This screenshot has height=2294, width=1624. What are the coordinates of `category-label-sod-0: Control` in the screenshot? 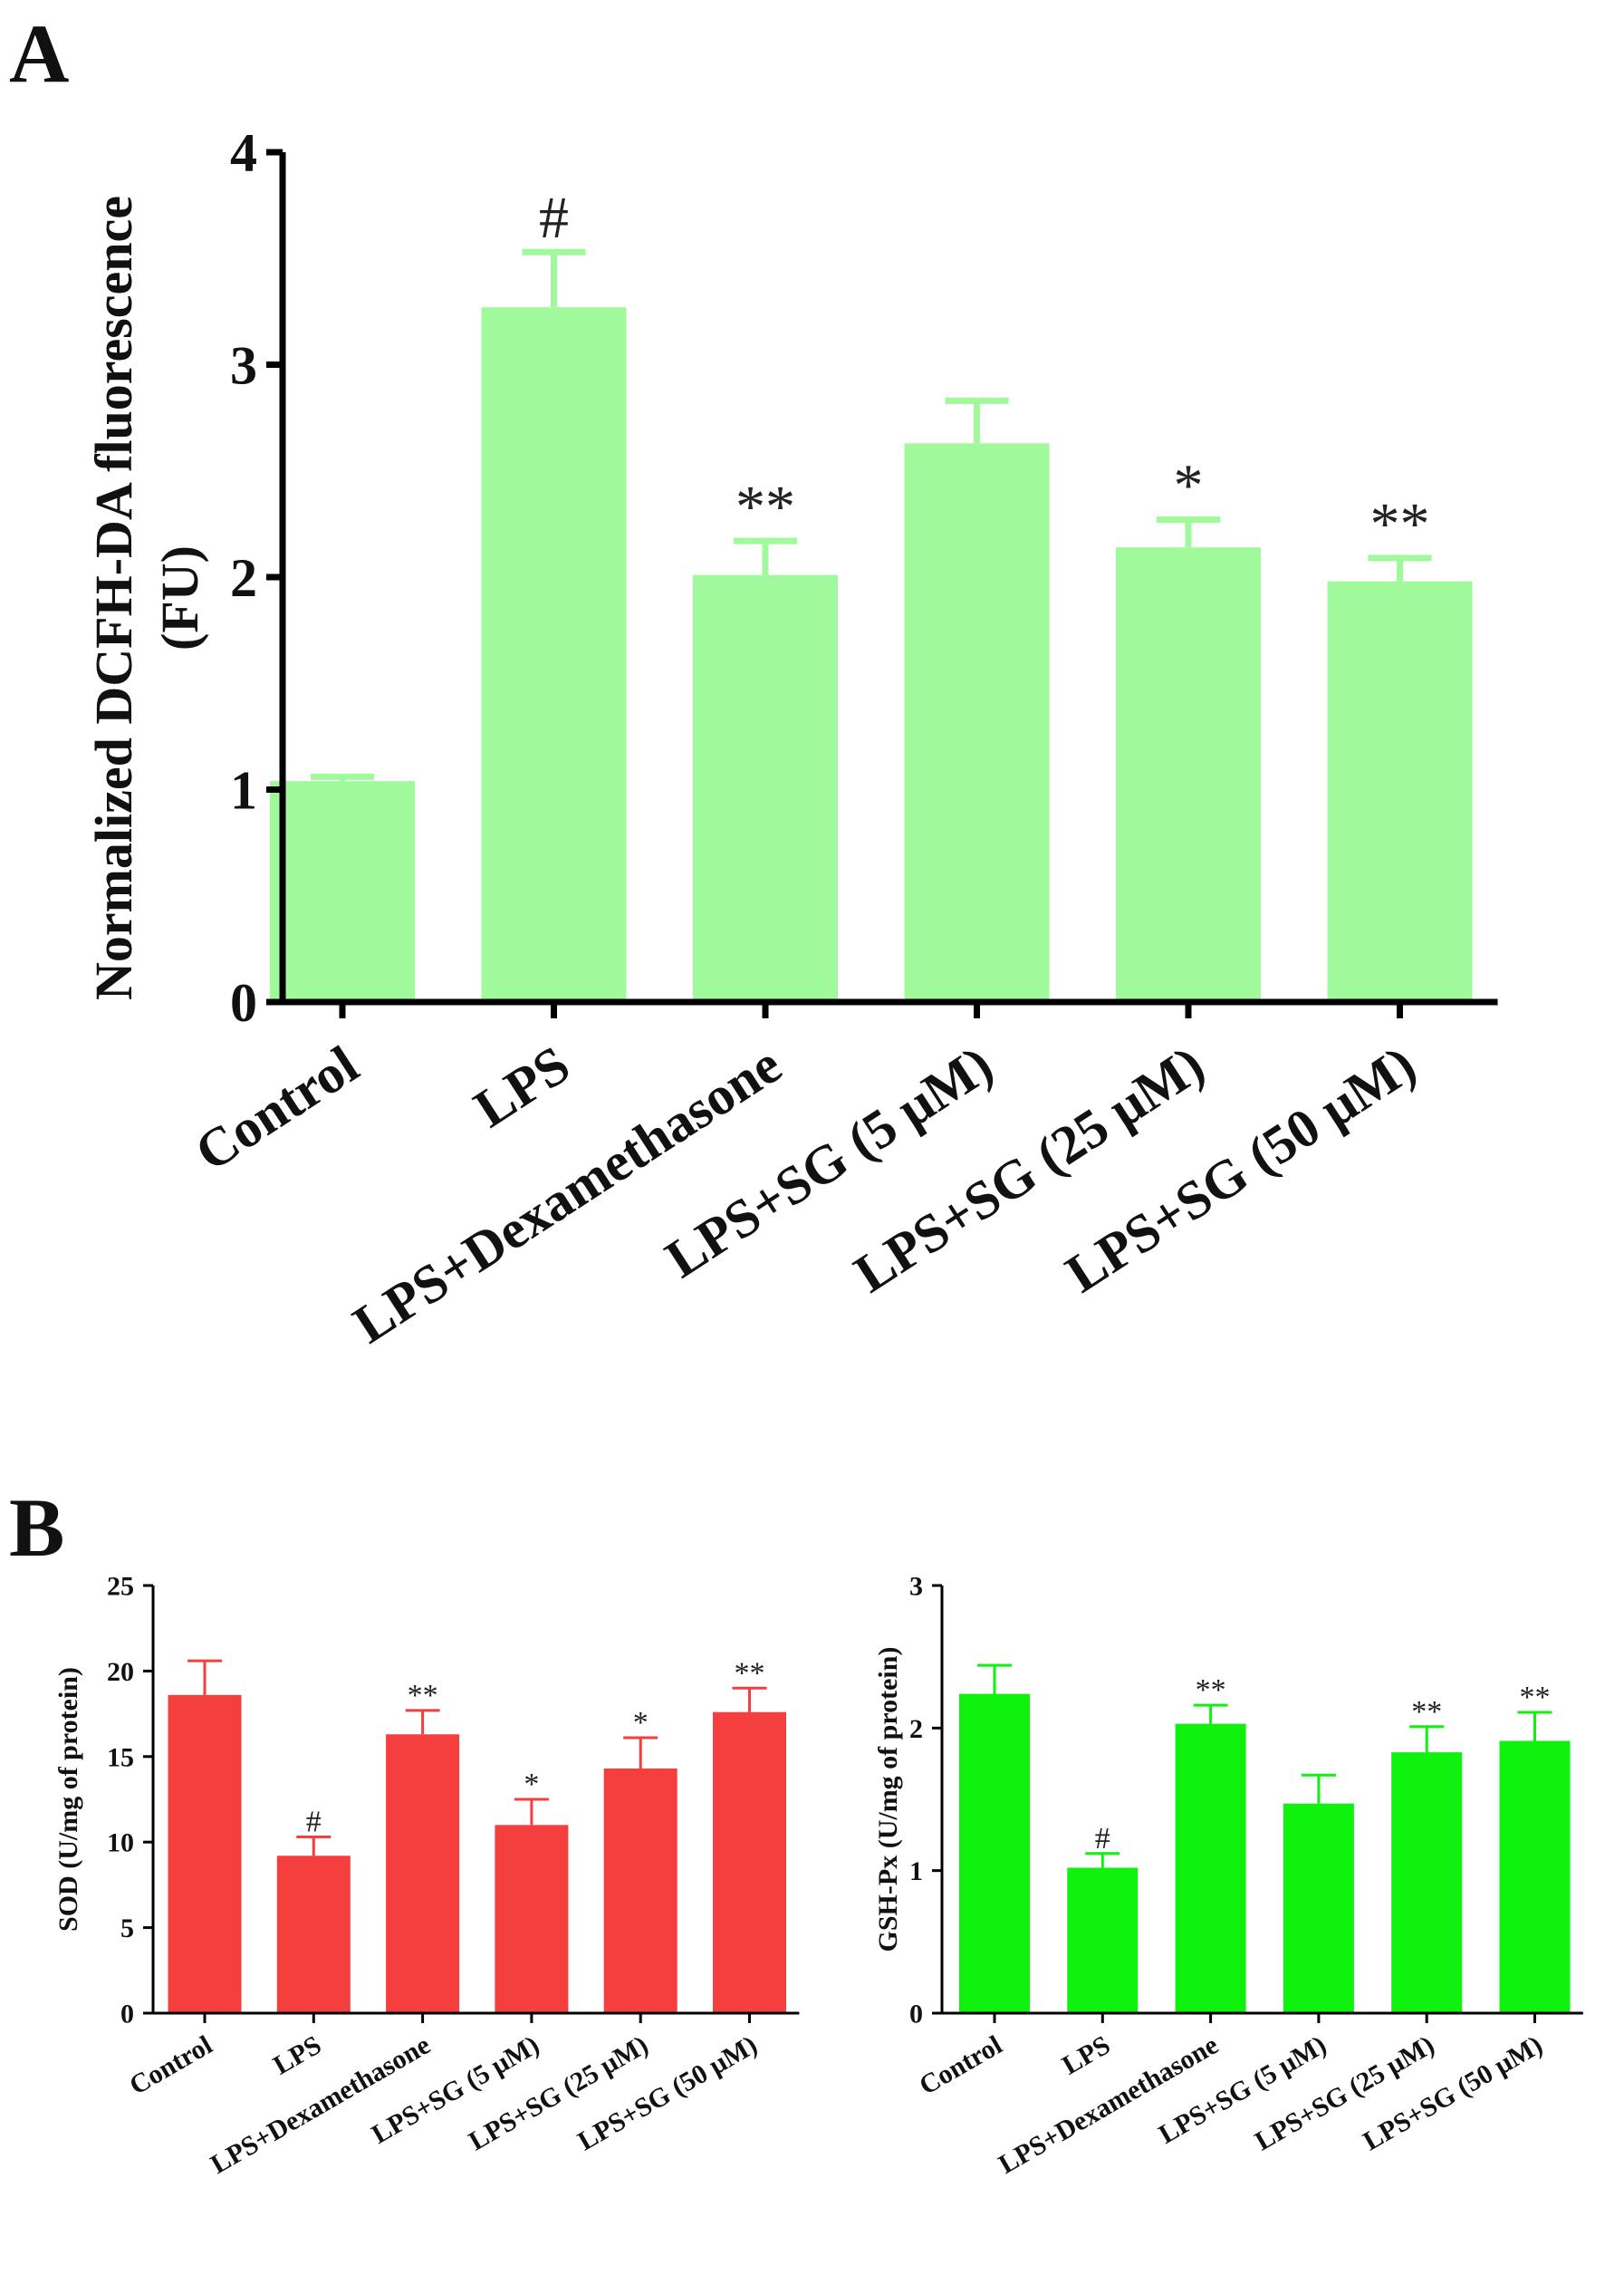 It's located at (170, 2065).